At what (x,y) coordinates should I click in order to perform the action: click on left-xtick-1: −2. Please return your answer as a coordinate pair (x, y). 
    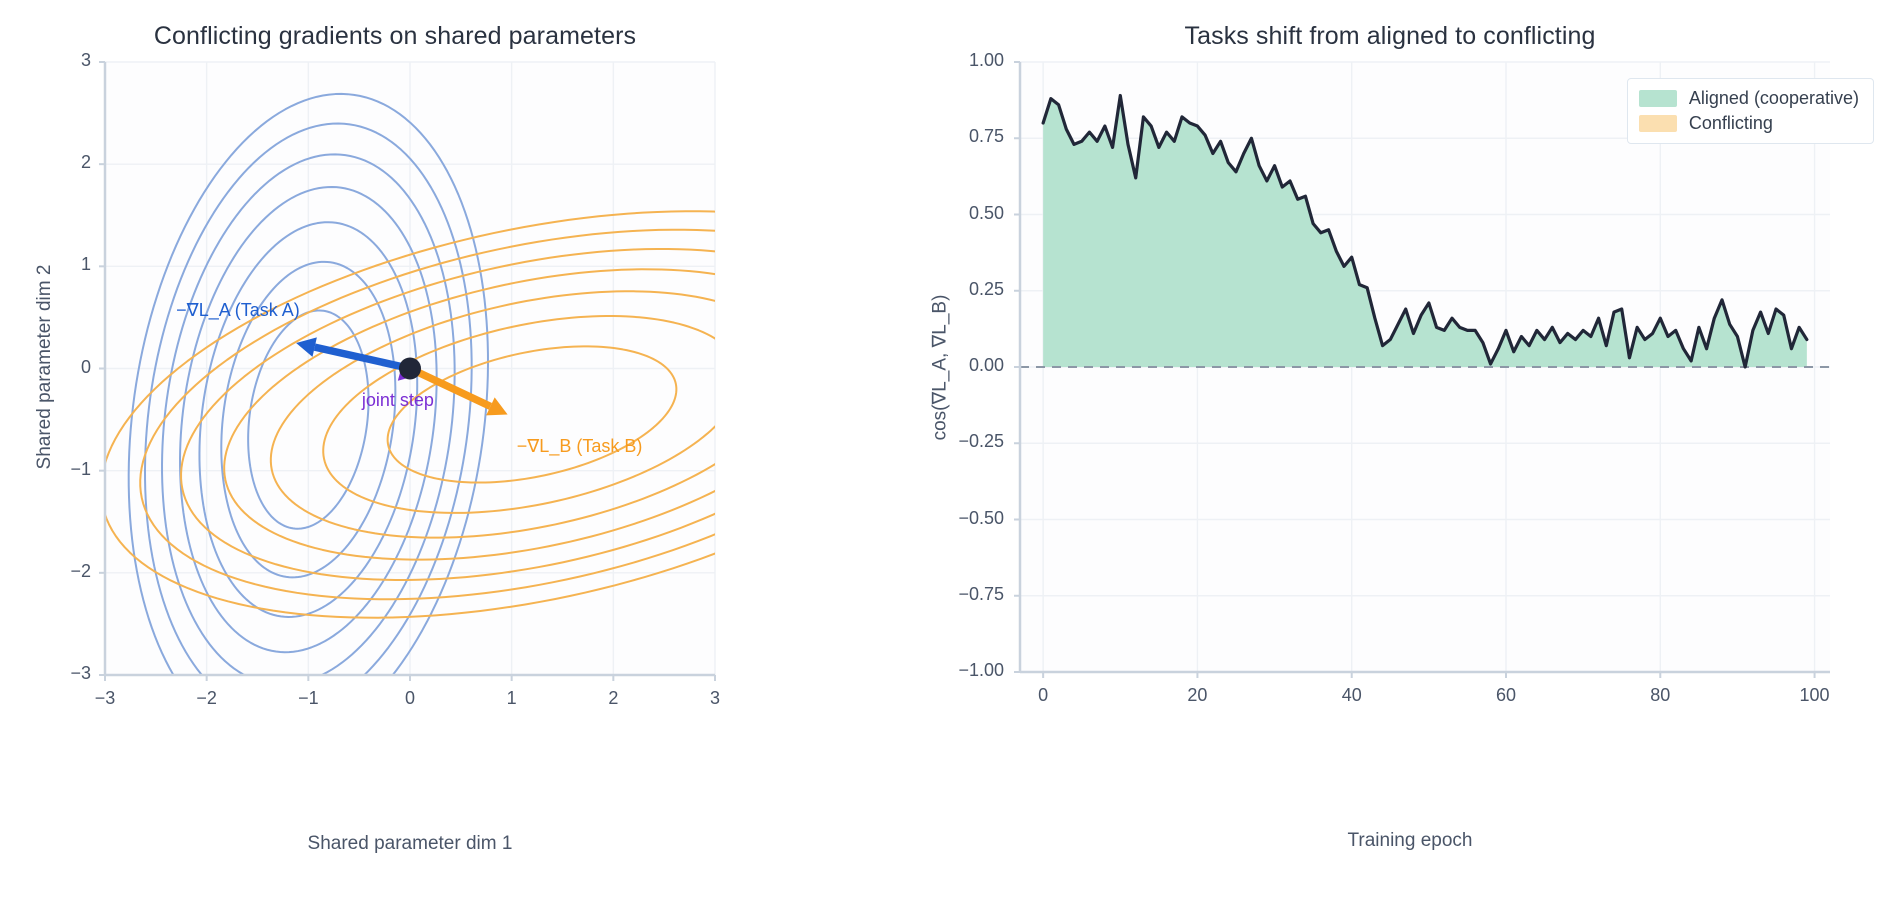
    Looking at the image, I should click on (206, 698).